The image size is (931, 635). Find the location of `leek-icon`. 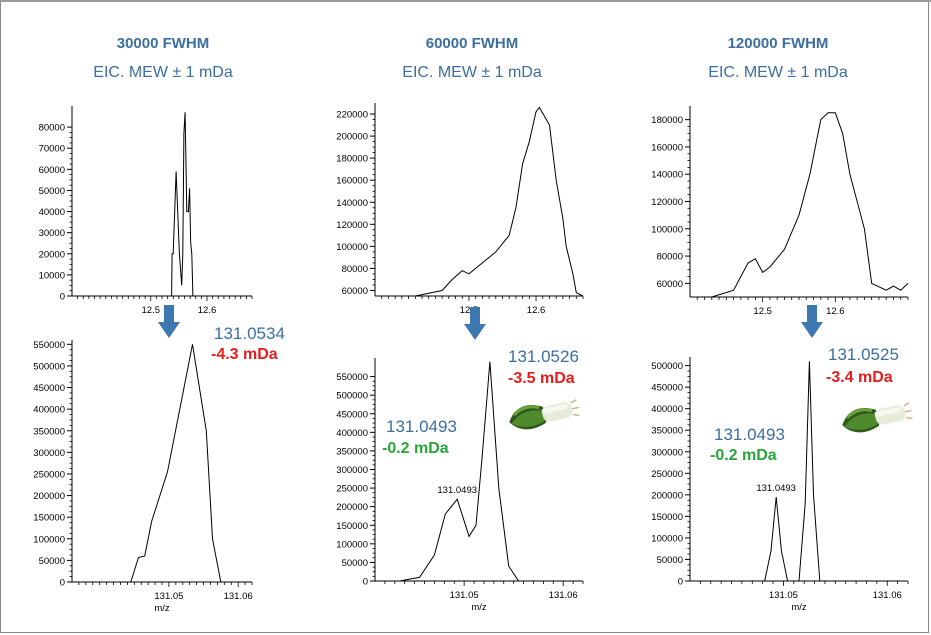

leek-icon is located at coordinates (877, 417).